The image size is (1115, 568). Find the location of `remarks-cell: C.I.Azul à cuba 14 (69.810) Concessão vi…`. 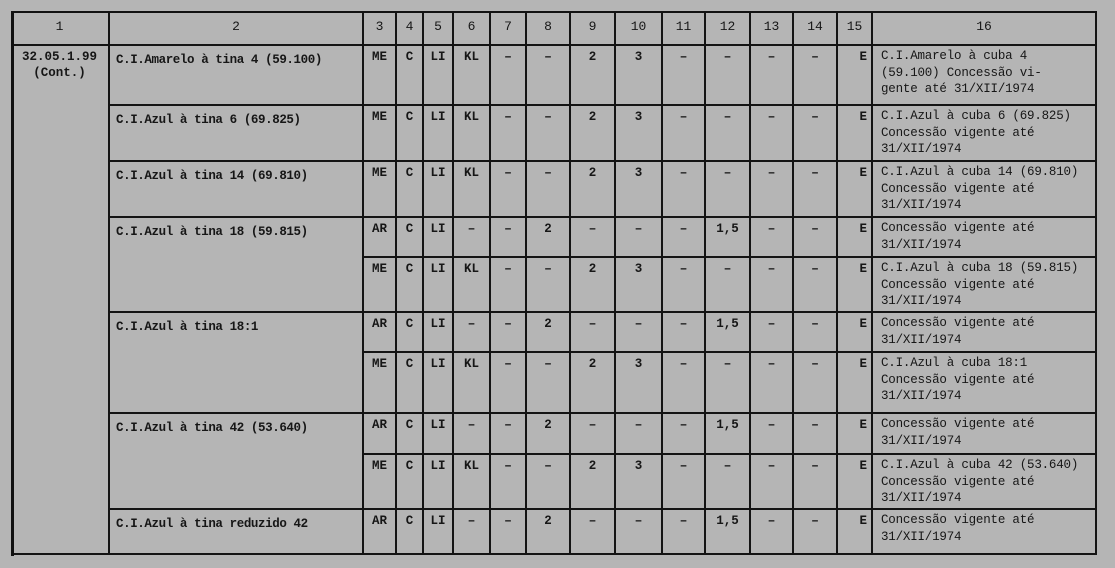

remarks-cell: C.I.Azul à cuba 14 (69.810) Concessão vi… is located at coordinates (985, 190).